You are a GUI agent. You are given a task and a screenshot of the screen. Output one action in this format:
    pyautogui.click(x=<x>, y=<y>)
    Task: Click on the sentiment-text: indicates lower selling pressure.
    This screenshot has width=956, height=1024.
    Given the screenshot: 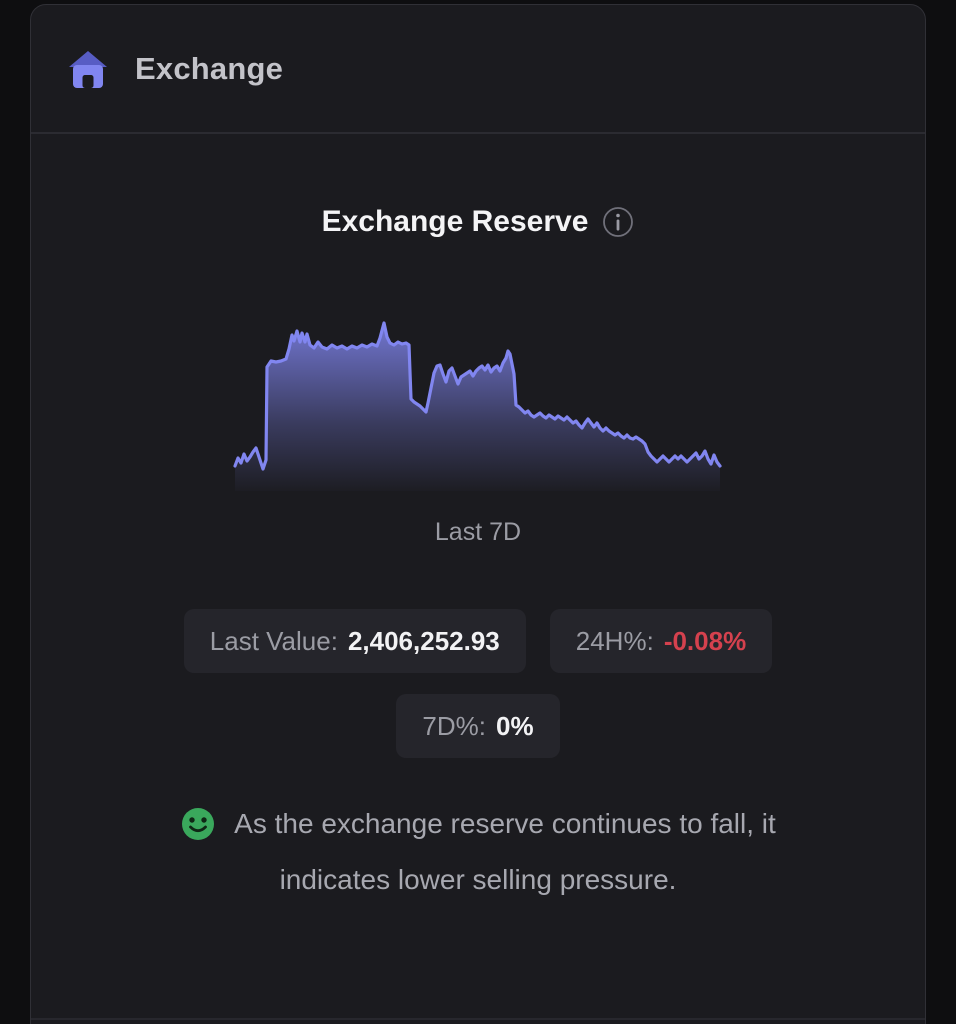 What is the action you would take?
    pyautogui.click(x=478, y=879)
    